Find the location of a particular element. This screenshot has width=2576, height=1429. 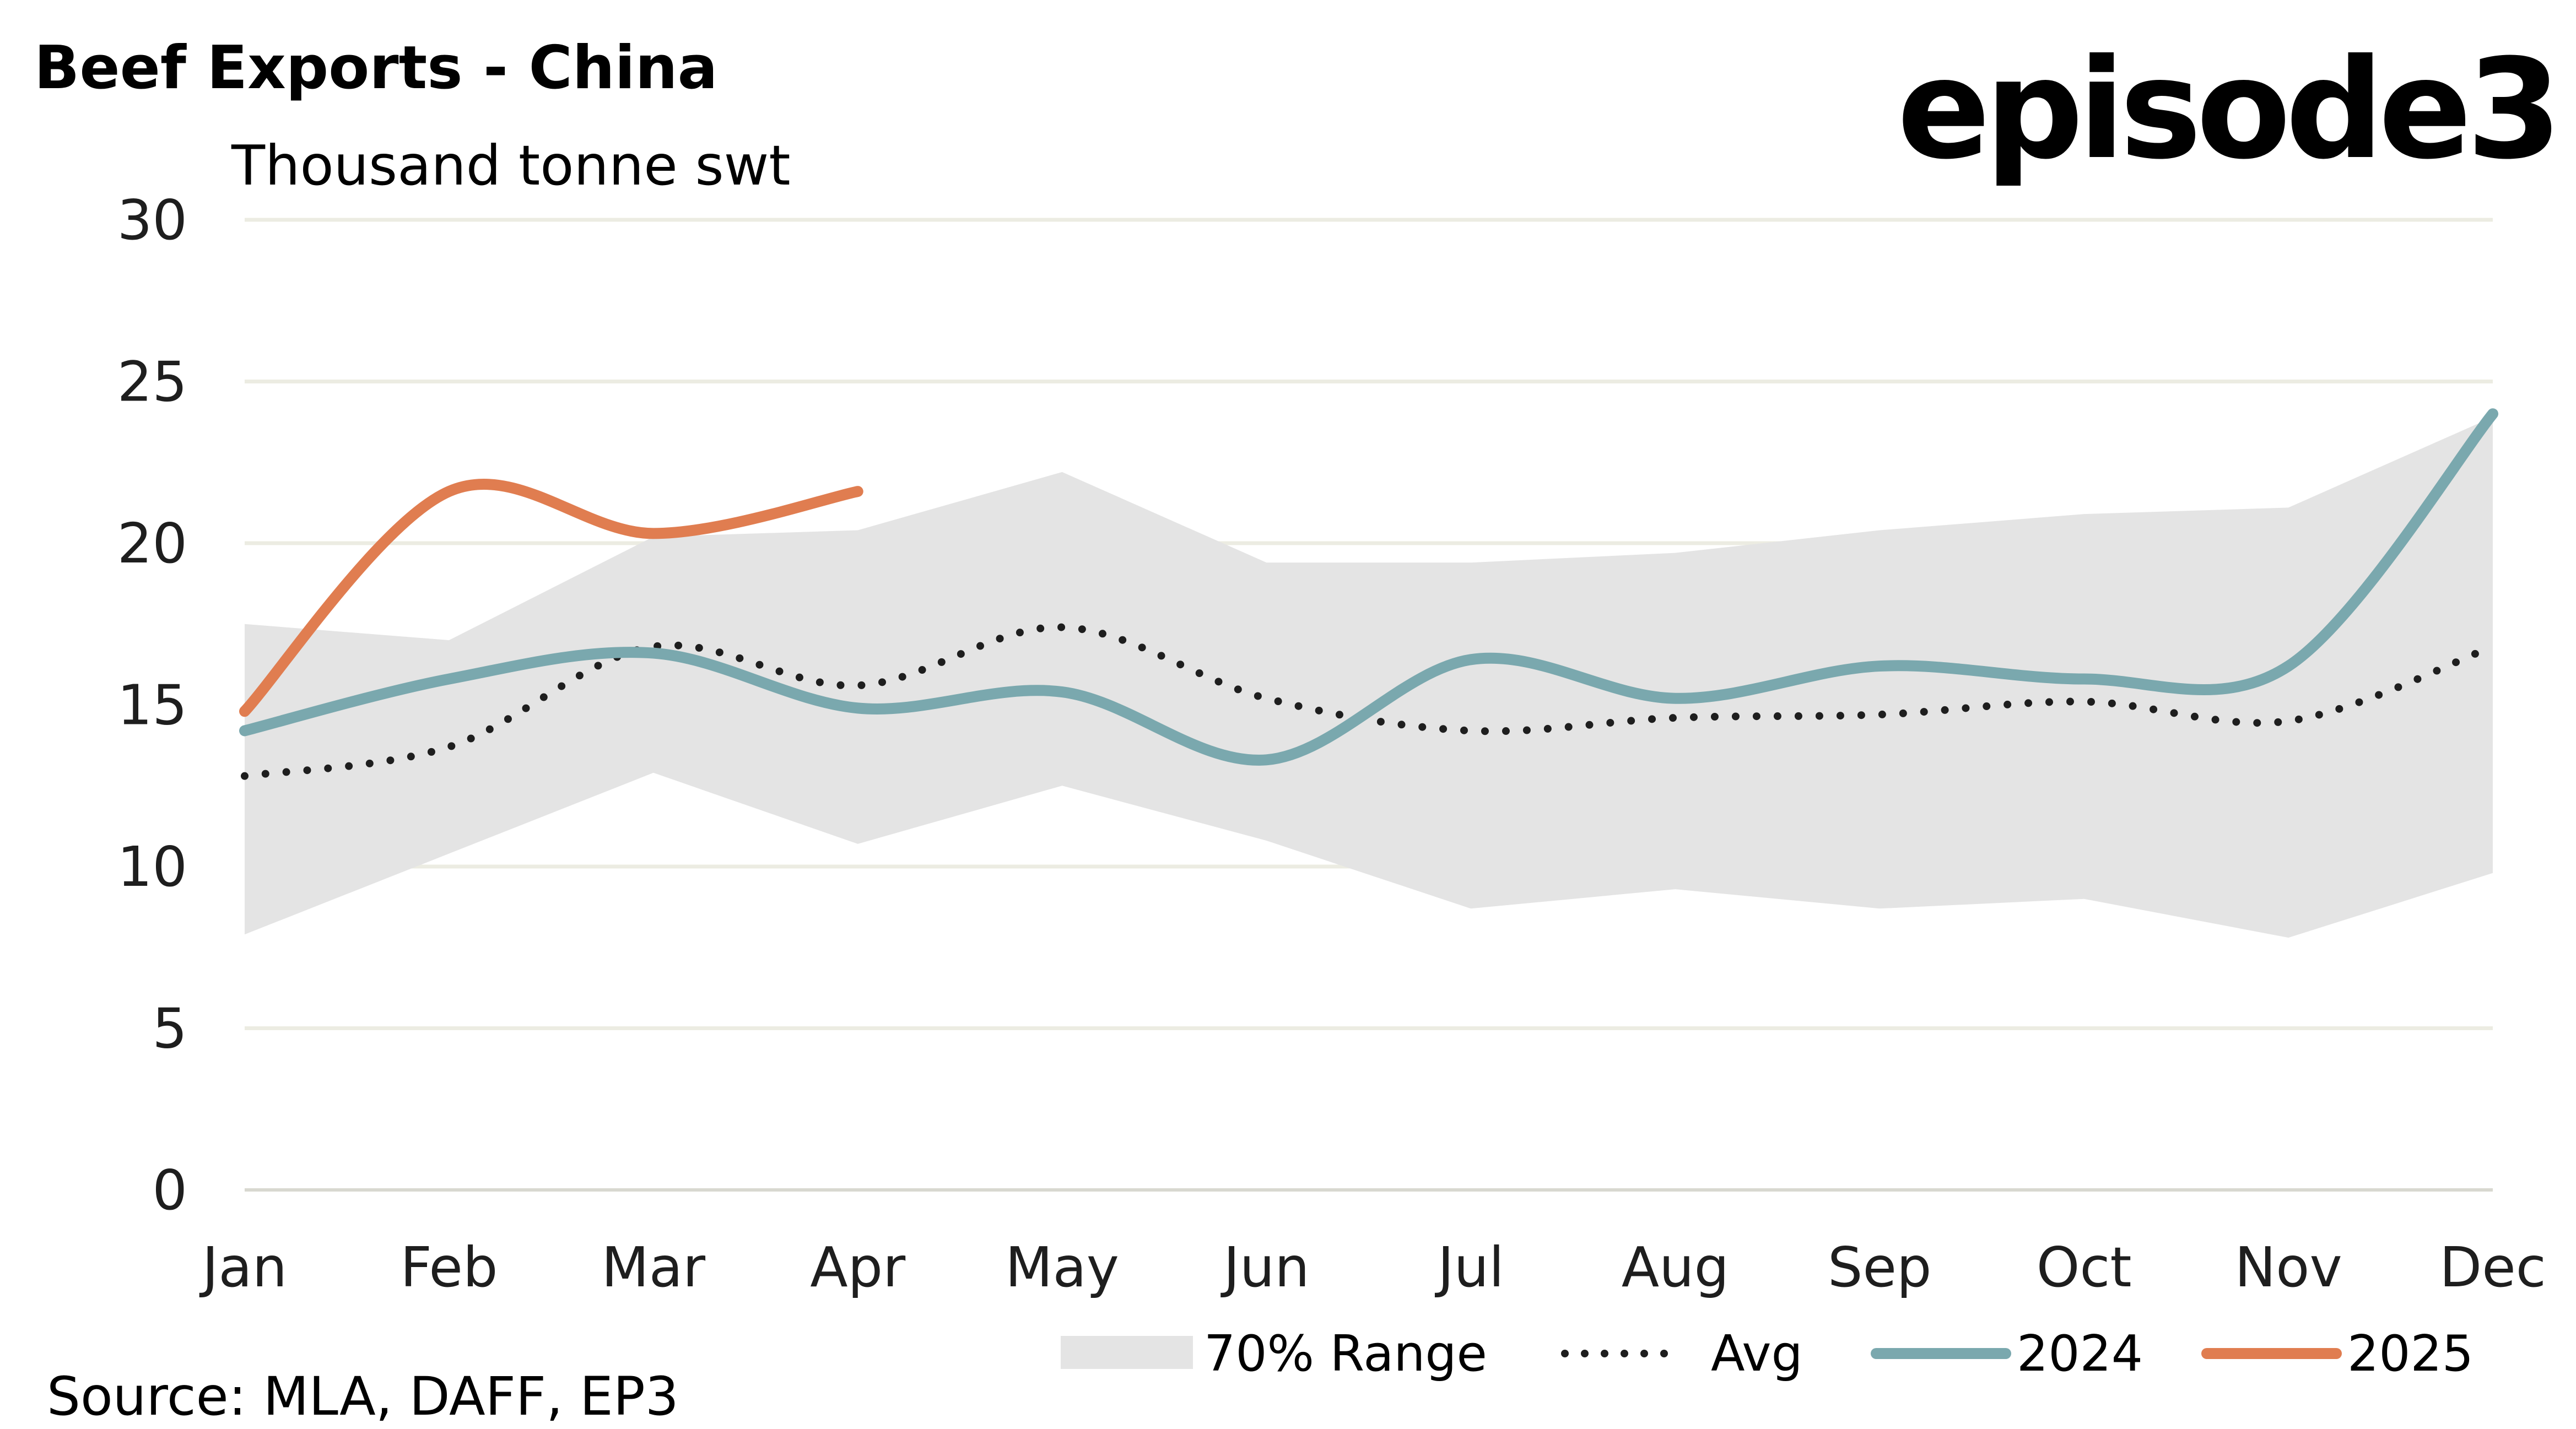

x-tick-label: Dec is located at coordinates (2492, 1267).